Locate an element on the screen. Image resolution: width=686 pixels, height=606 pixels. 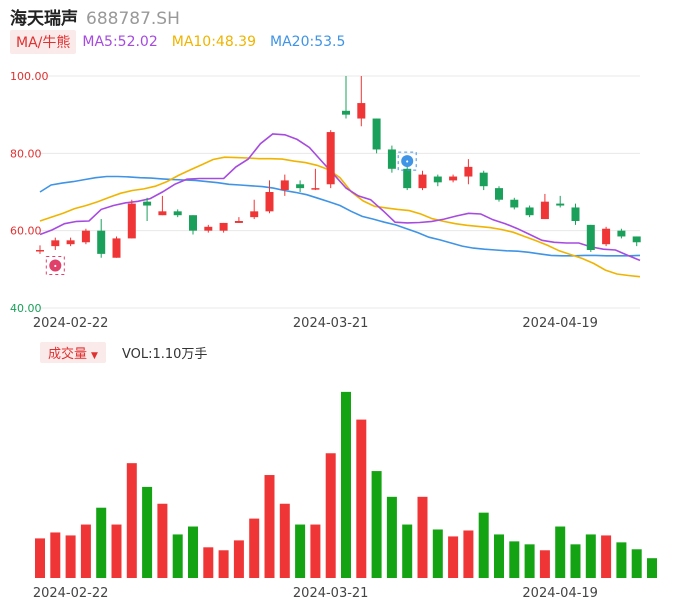
volume-x-axis-labels: 2024-02-22 2024-03-21 2024-04-19 is located at coordinates (315, 593).